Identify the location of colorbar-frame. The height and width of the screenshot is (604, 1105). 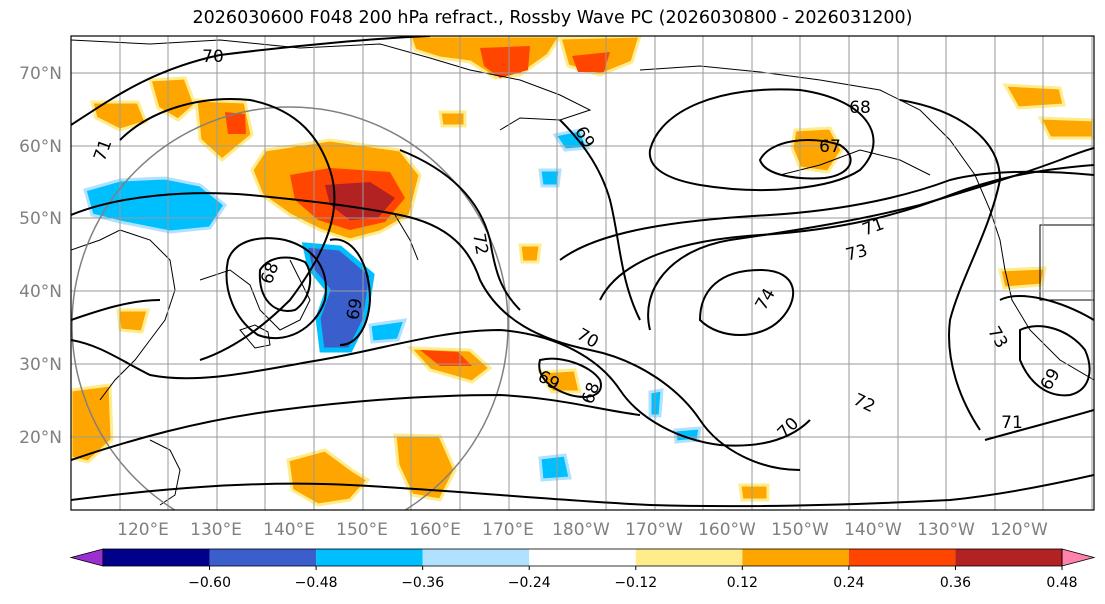
(582, 557).